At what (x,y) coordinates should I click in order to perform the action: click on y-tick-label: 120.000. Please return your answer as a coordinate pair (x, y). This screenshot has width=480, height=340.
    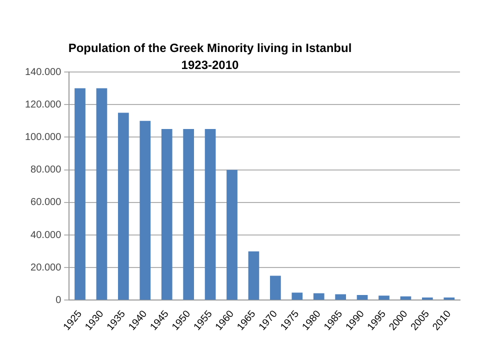
    Looking at the image, I should click on (43, 104).